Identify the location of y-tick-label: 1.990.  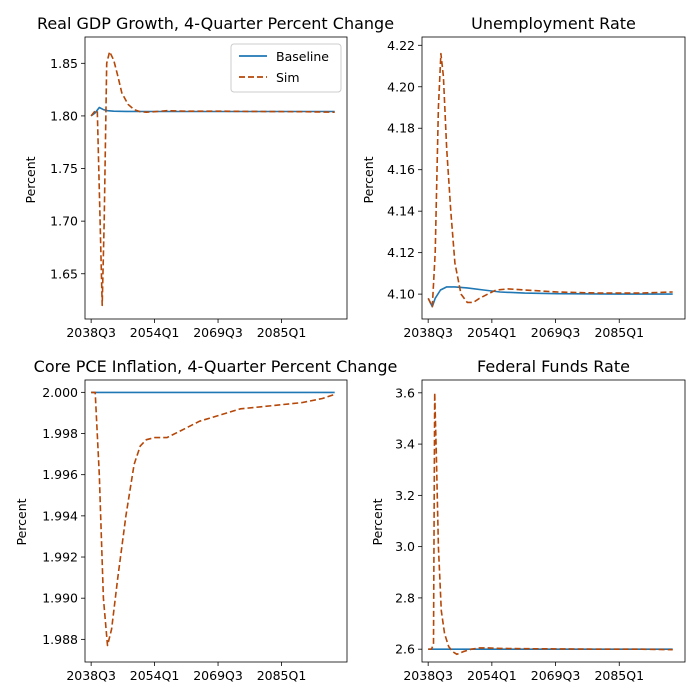
(60, 598).